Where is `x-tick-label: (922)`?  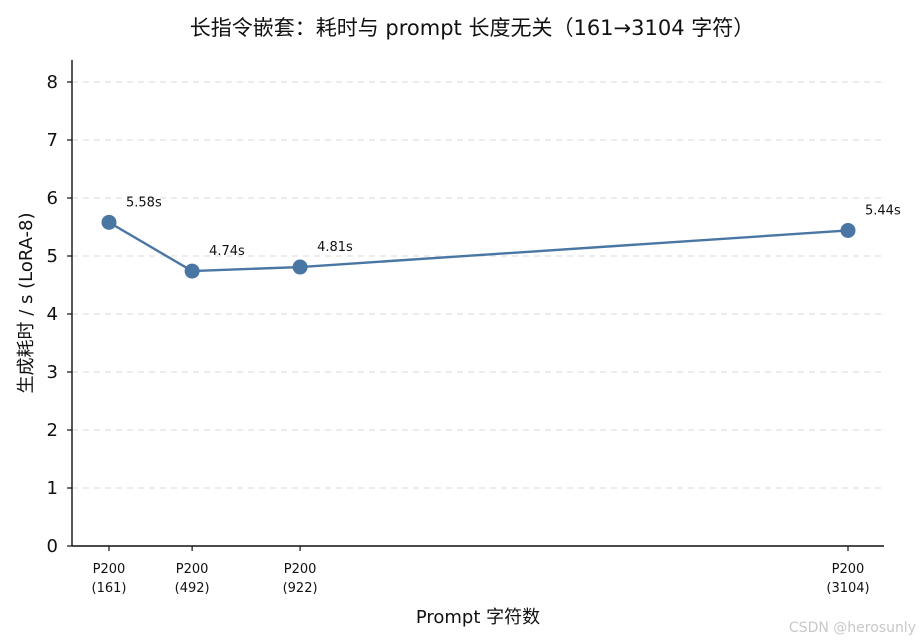
x-tick-label: (922) is located at coordinates (300, 588).